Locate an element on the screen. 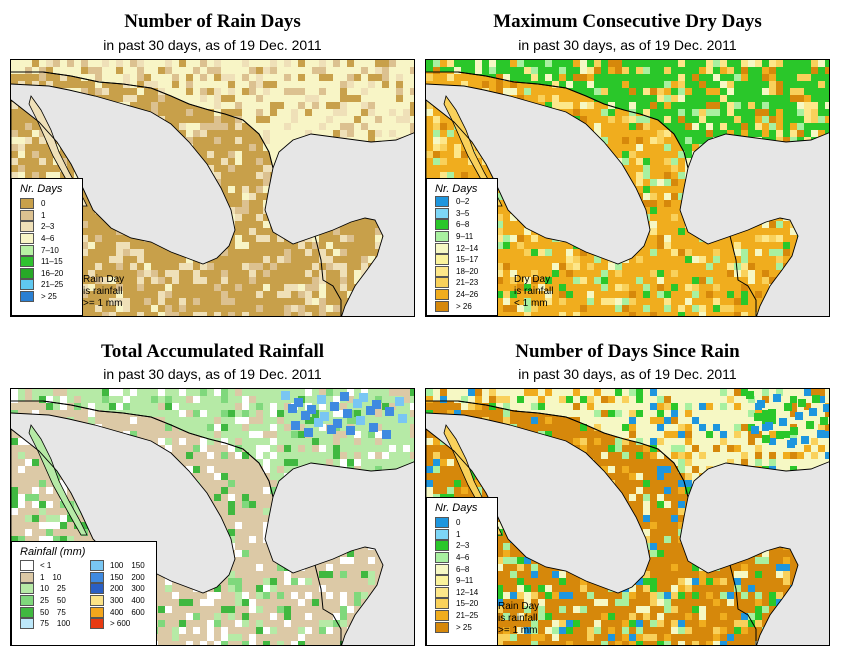 The image size is (846, 658). legend-item: 0 is located at coordinates (466, 523).